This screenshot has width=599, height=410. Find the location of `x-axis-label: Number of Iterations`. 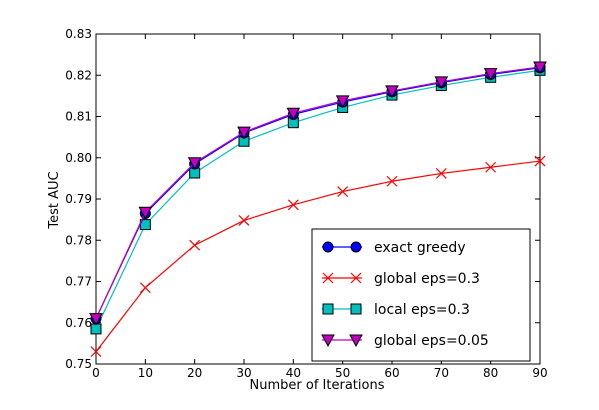

x-axis-label: Number of Iterations is located at coordinates (317, 385).